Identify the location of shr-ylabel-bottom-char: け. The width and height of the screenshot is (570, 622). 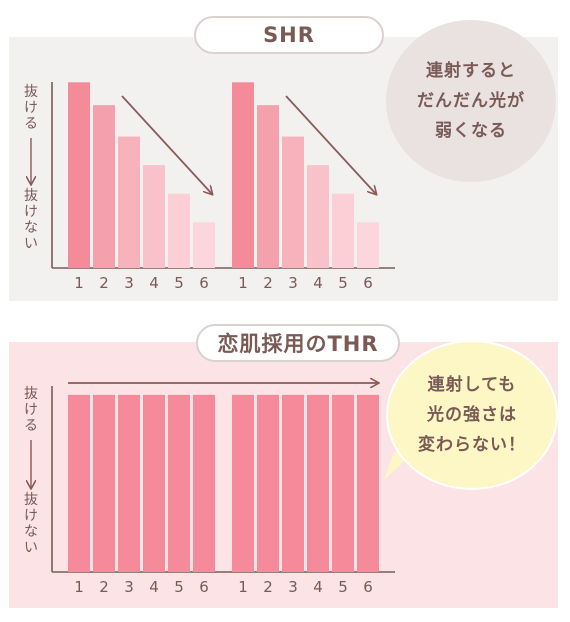
(31, 212).